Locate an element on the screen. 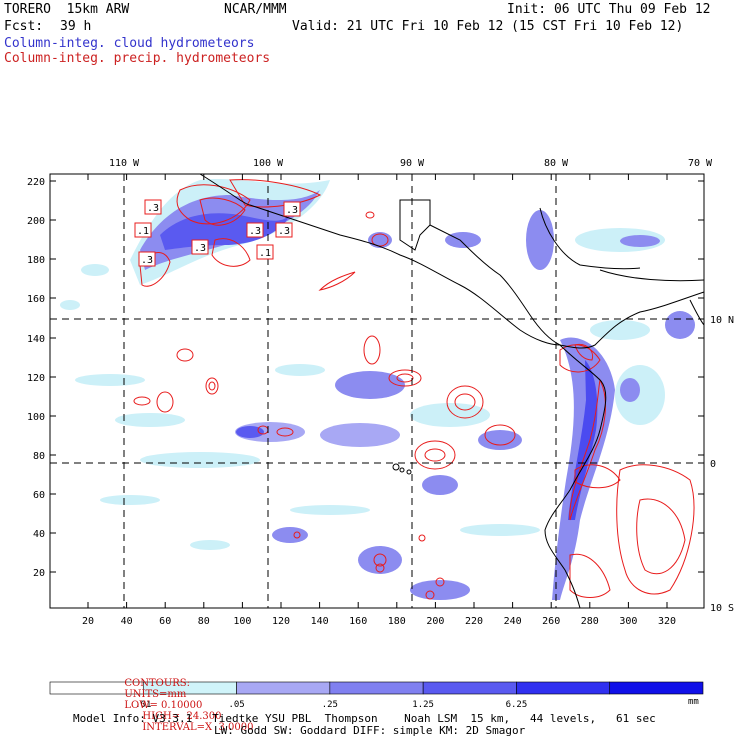 The height and width of the screenshot is (740, 740). x-tick-label: 100 is located at coordinates (242, 621).